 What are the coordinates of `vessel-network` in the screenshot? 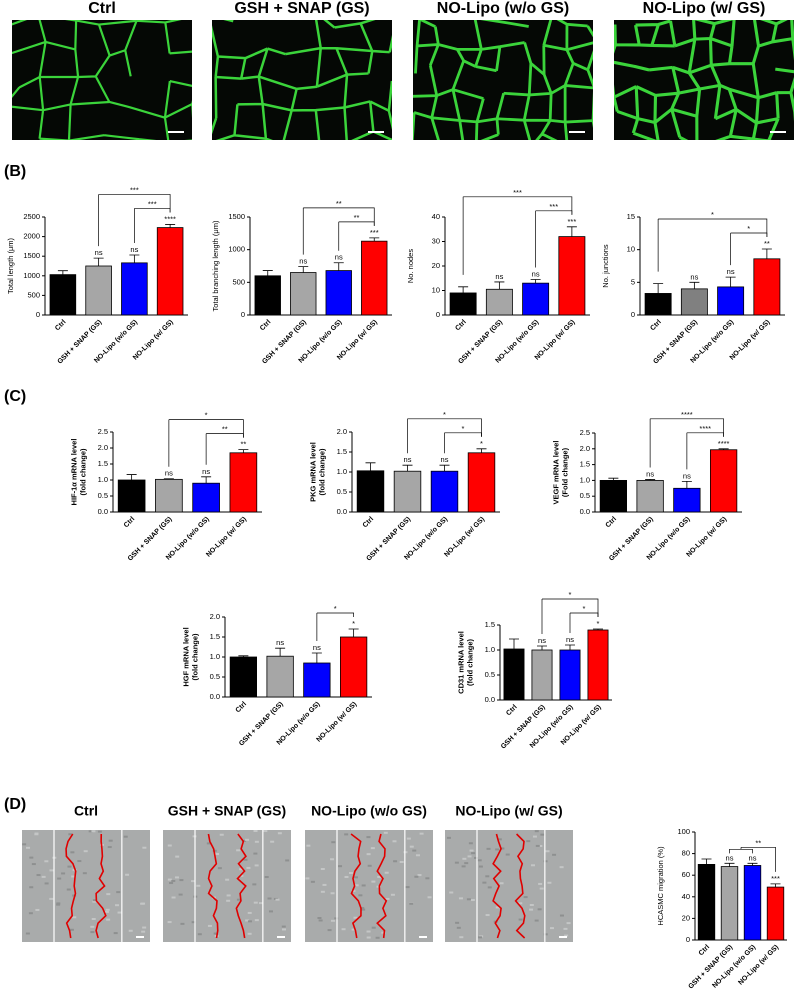 It's located at (102, 80).